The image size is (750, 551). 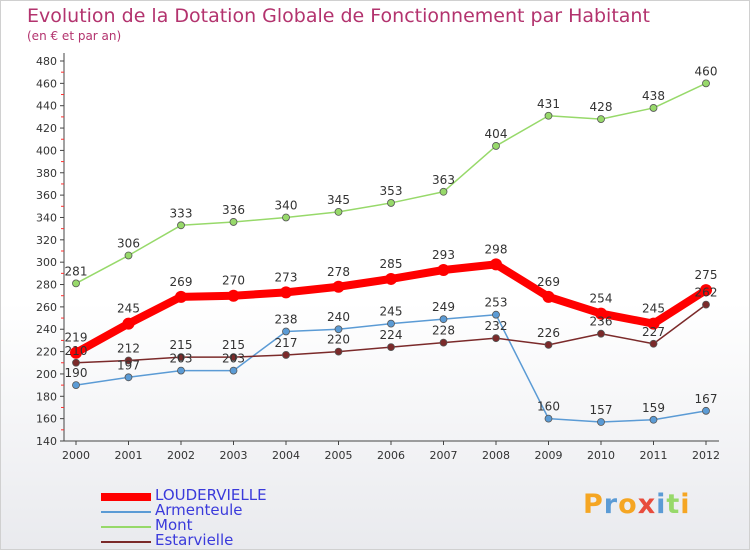 What do you see at coordinates (706, 71) in the screenshot?
I see `data-label-mont: 460` at bounding box center [706, 71].